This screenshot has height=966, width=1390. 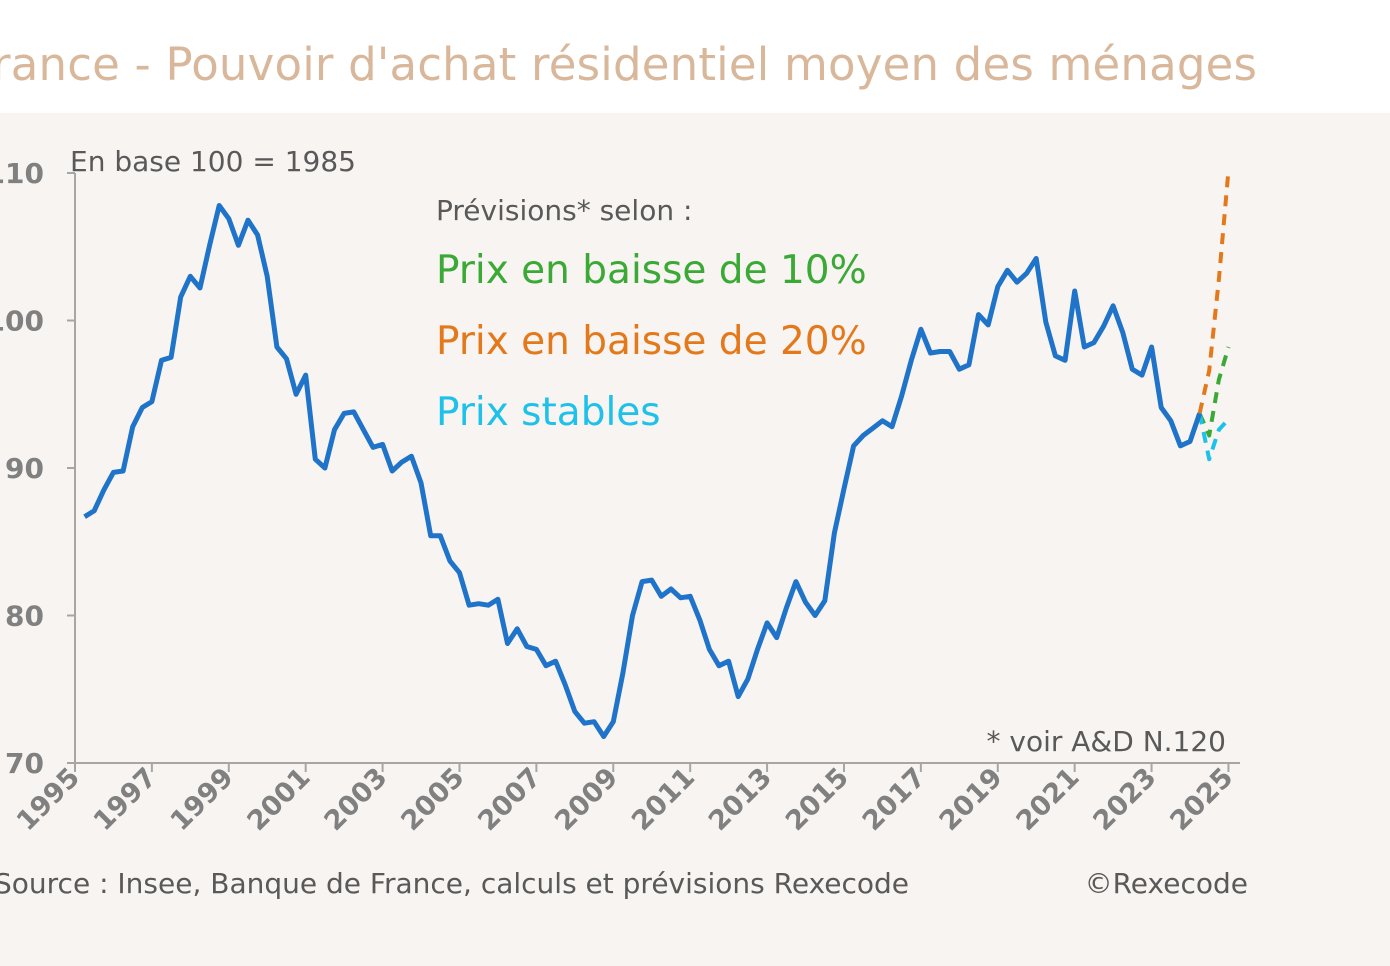 What do you see at coordinates (1106, 741) in the screenshot?
I see `footnote-annotation: * voir A&D N.120` at bounding box center [1106, 741].